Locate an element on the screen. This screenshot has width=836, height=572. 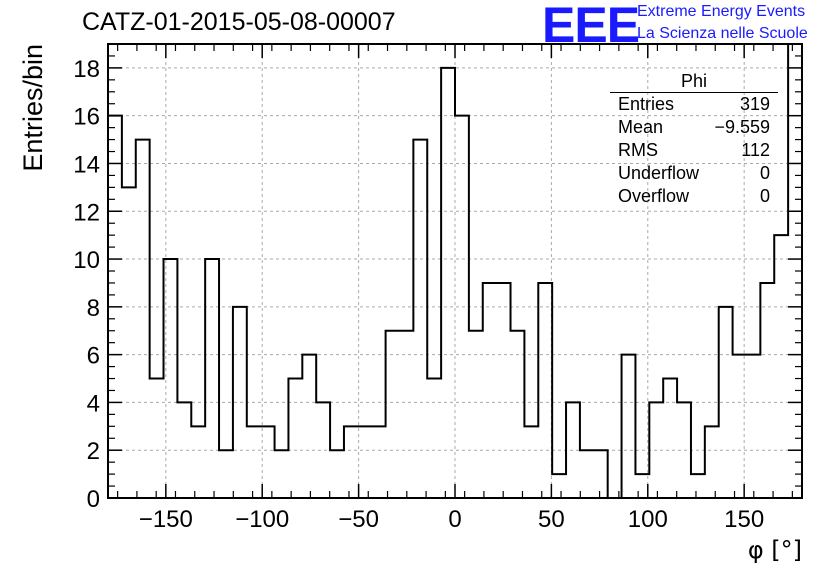
y-tick-label: 8 is located at coordinates (93, 308).